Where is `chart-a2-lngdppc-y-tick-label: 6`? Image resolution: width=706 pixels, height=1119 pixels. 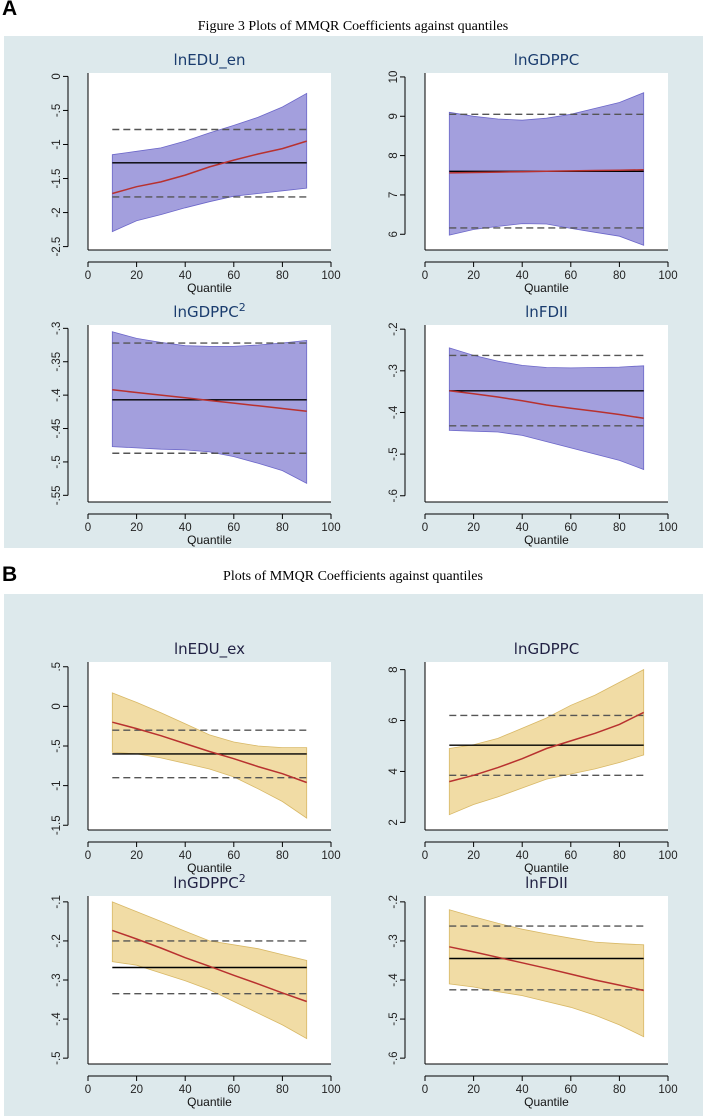 chart-a2-lngdppc-y-tick-label: 6 is located at coordinates (394, 234).